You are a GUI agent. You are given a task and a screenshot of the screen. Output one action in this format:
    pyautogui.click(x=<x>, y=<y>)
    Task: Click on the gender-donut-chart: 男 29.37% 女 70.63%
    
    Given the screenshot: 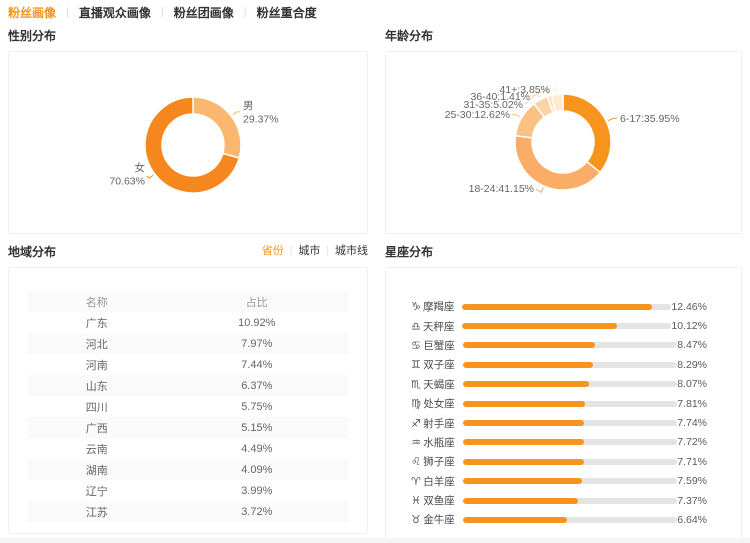 What is the action you would take?
    pyautogui.click(x=194, y=145)
    